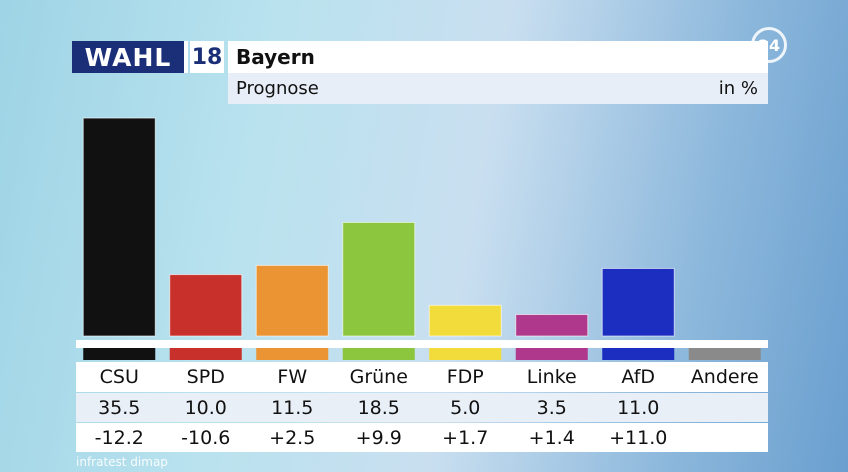 This screenshot has width=848, height=472. What do you see at coordinates (206, 305) in the screenshot?
I see `bar-spd` at bounding box center [206, 305].